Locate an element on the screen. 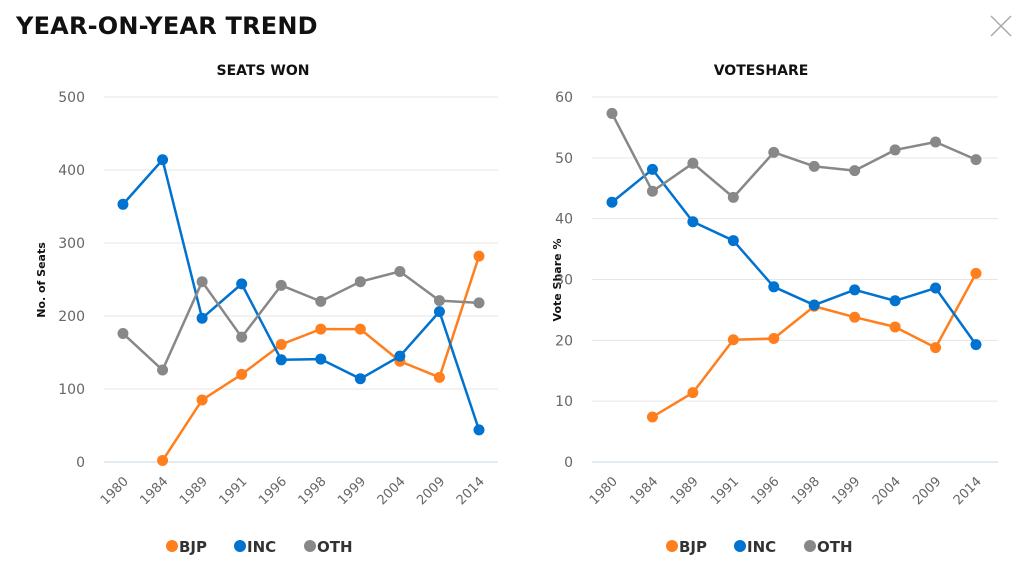 This screenshot has width=1035, height=577. close-button is located at coordinates (1001, 26).